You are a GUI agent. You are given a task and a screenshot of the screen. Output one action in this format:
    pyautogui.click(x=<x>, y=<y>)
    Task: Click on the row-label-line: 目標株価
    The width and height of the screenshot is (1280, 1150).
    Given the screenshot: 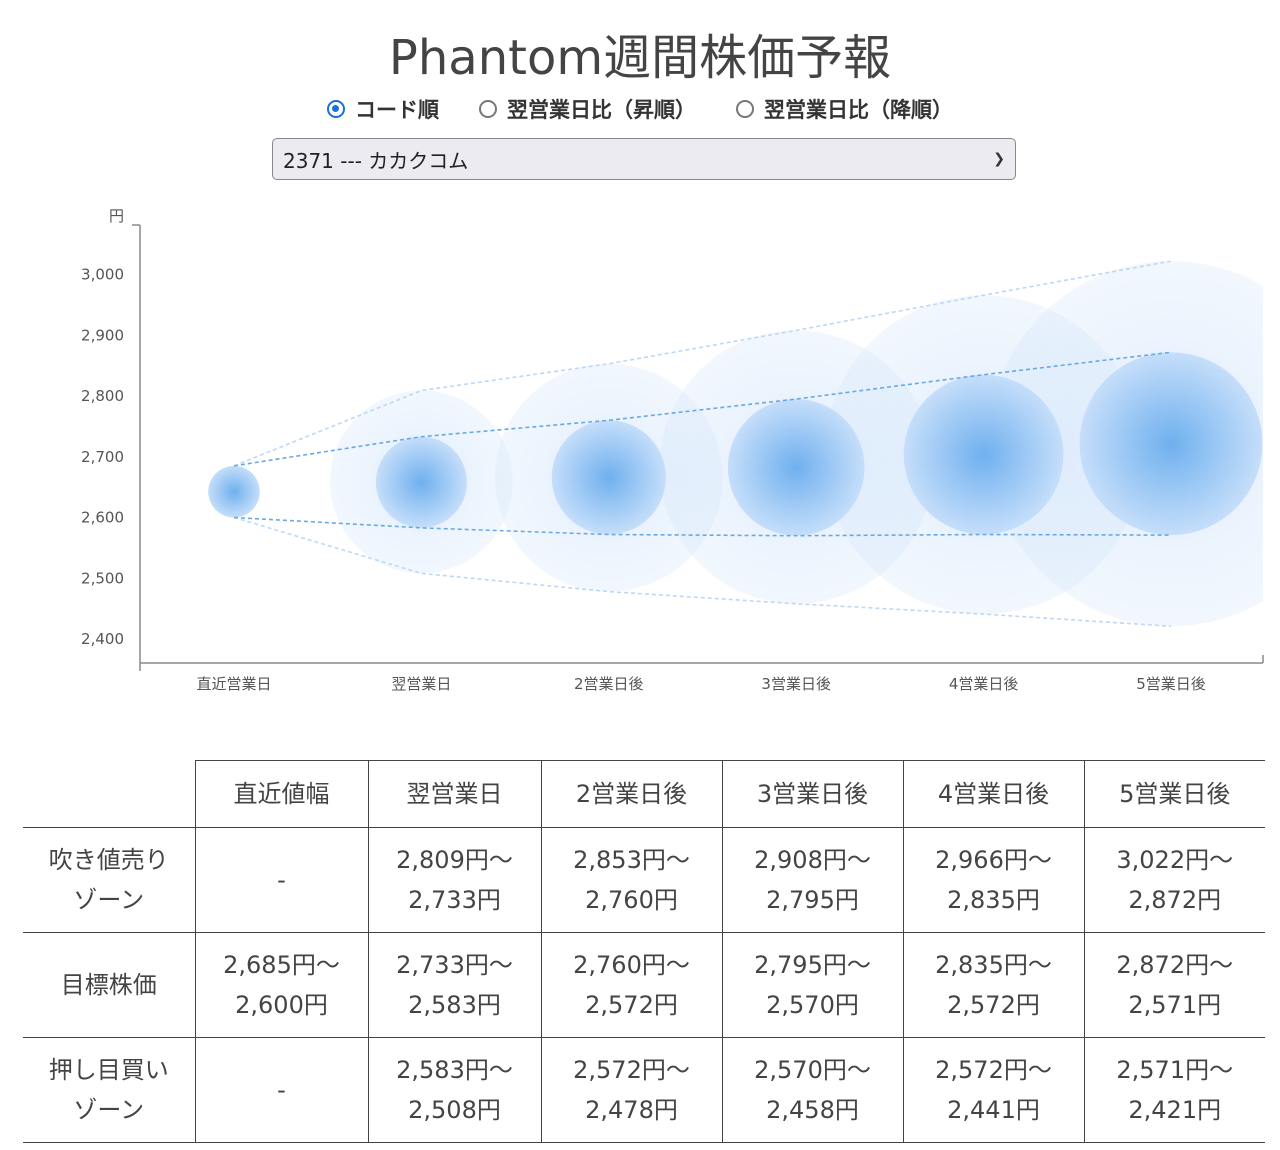 What is the action you would take?
    pyautogui.click(x=108, y=985)
    